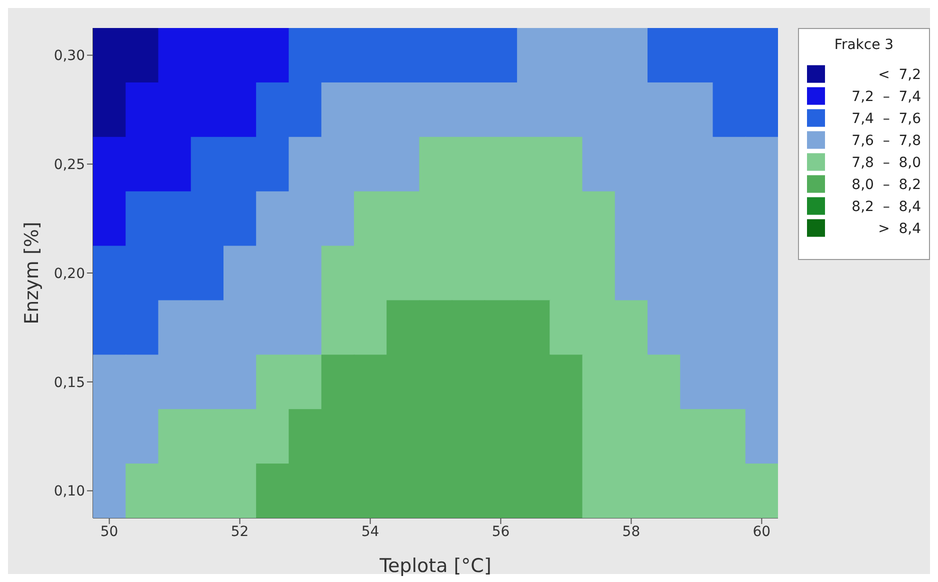  I want to click on color-bar-label: 7,6 – 7,8, so click(886, 141).